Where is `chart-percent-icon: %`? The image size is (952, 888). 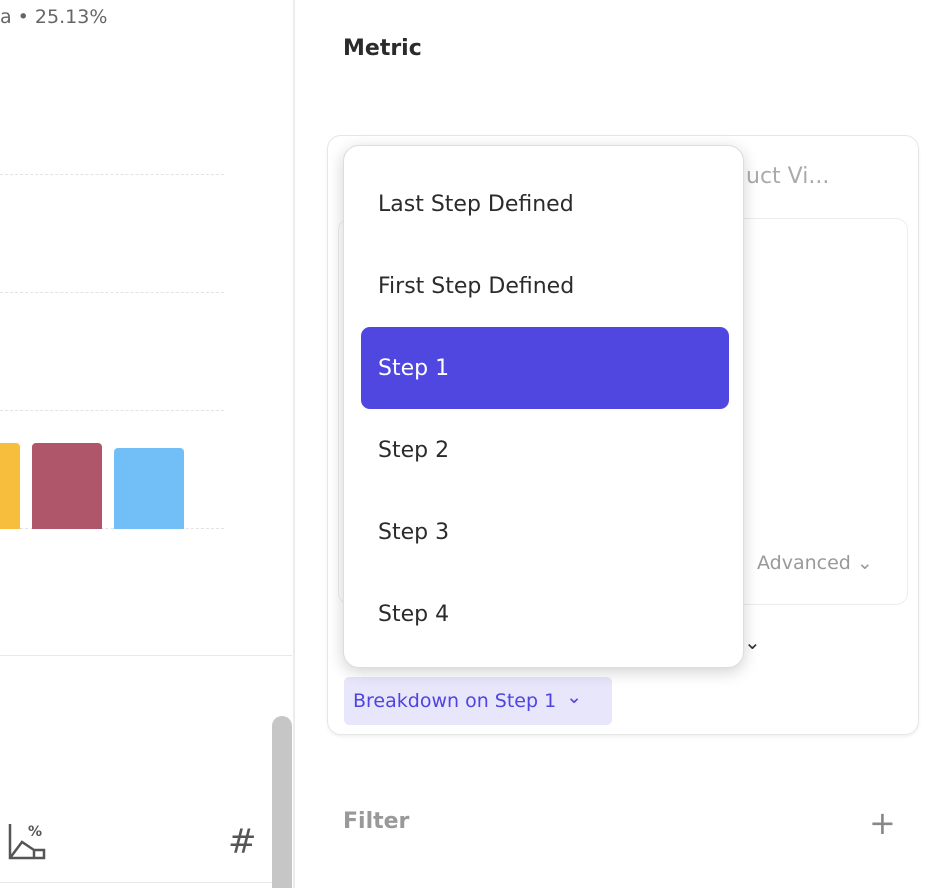 chart-percent-icon: % is located at coordinates (27, 841).